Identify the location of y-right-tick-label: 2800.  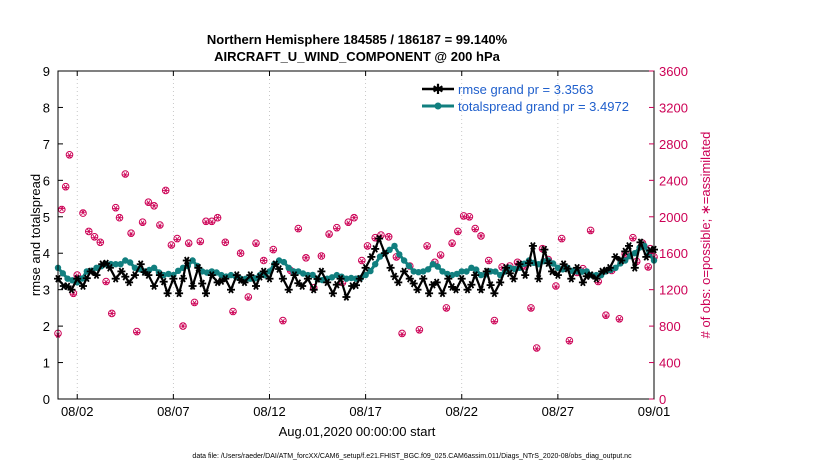
(673, 144).